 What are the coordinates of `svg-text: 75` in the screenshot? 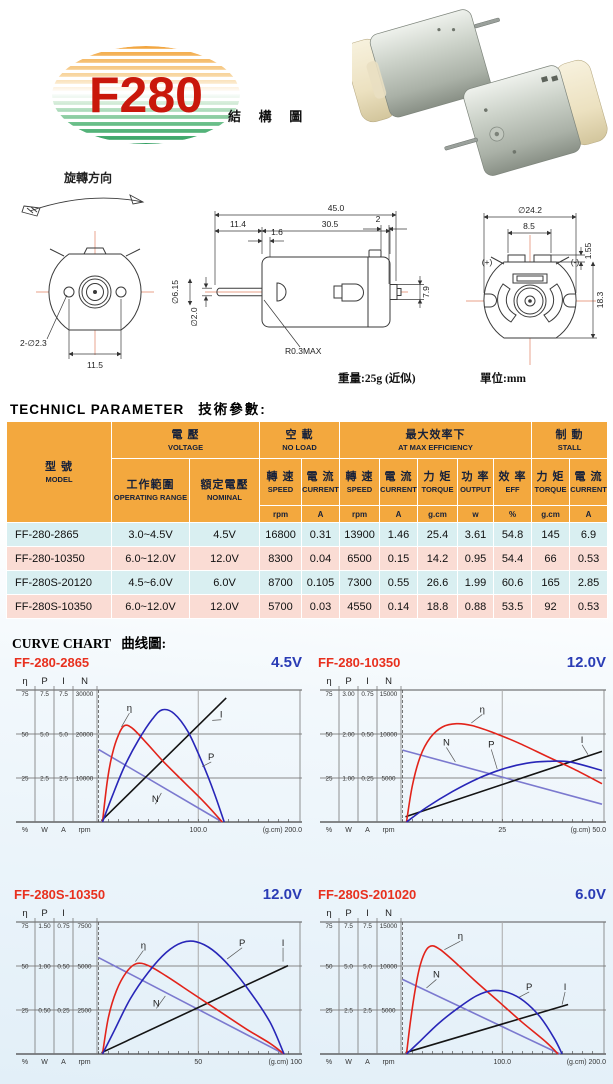 It's located at (329, 926).